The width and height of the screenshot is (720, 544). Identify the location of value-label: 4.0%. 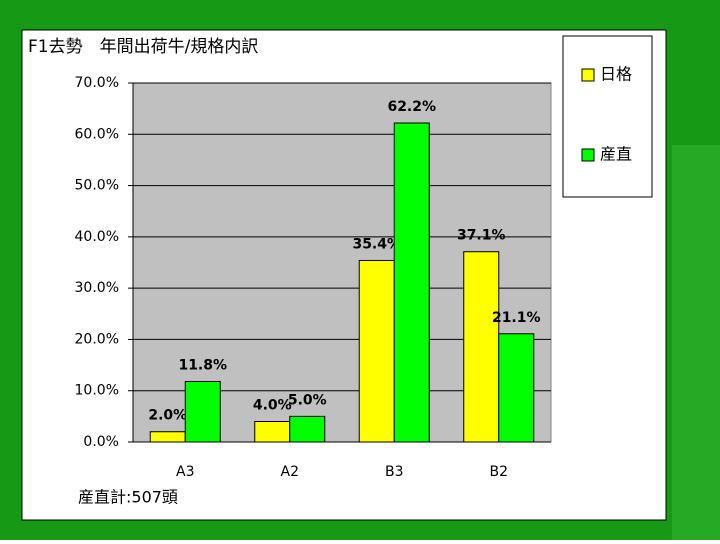
(272, 405).